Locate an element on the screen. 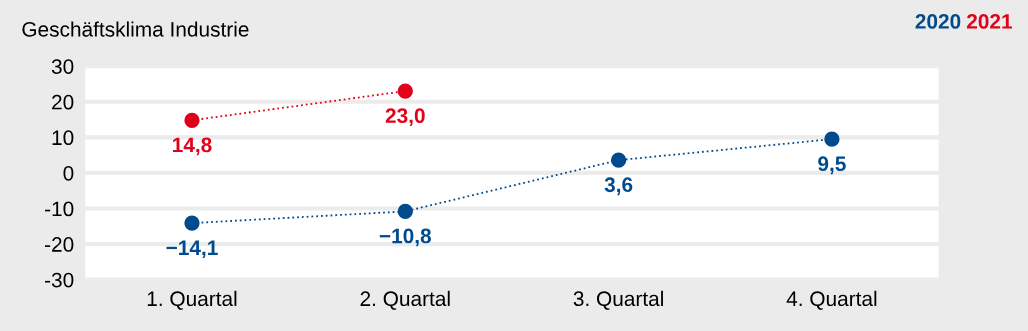 This screenshot has height=331, width=1028. y-tick-label: 0 is located at coordinates (68, 173).